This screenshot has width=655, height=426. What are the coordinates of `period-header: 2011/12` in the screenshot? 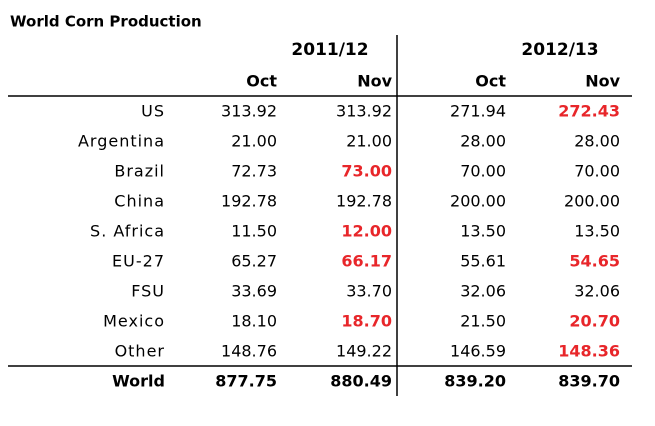 It's located at (329, 50).